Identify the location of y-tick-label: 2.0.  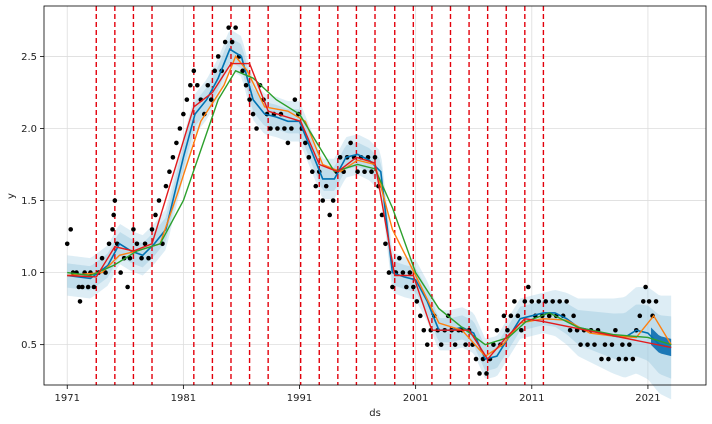
(29, 129).